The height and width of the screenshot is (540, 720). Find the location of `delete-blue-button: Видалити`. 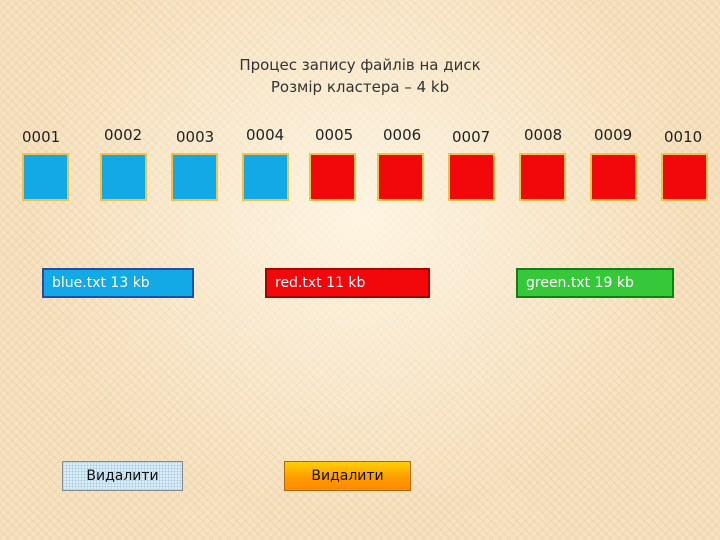

delete-blue-button: Видалити is located at coordinates (122, 476).